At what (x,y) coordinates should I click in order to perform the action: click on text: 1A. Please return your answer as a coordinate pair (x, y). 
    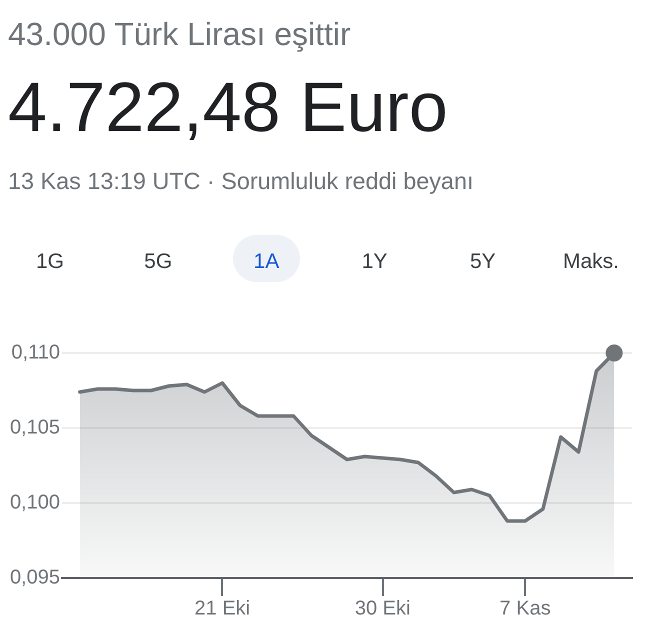
    Looking at the image, I should click on (267, 261).